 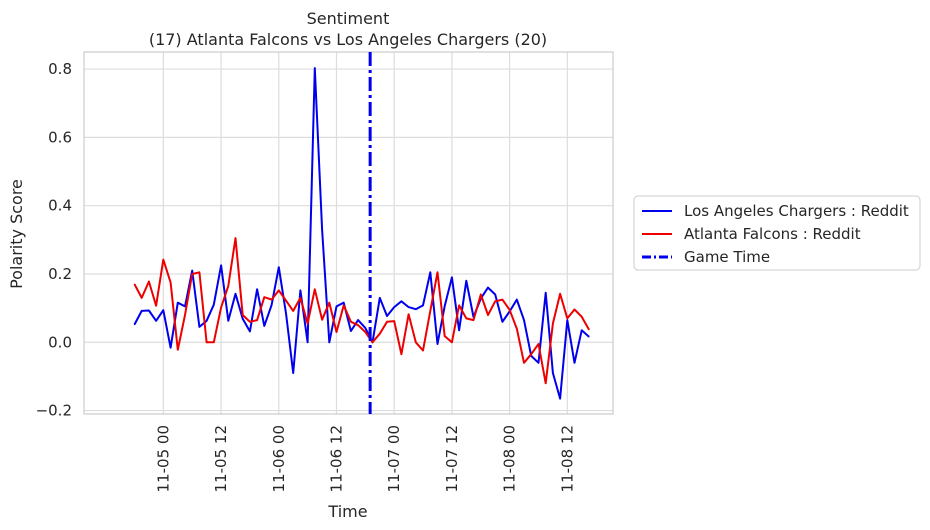 I want to click on y-axis-ticks: −0.2 0.0 0.2 0.4 0.6 0.8, so click(x=54, y=240).